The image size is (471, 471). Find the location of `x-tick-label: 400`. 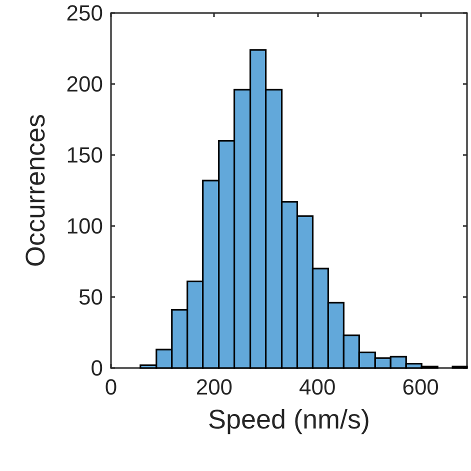

x-tick-label: 400 is located at coordinates (317, 387).